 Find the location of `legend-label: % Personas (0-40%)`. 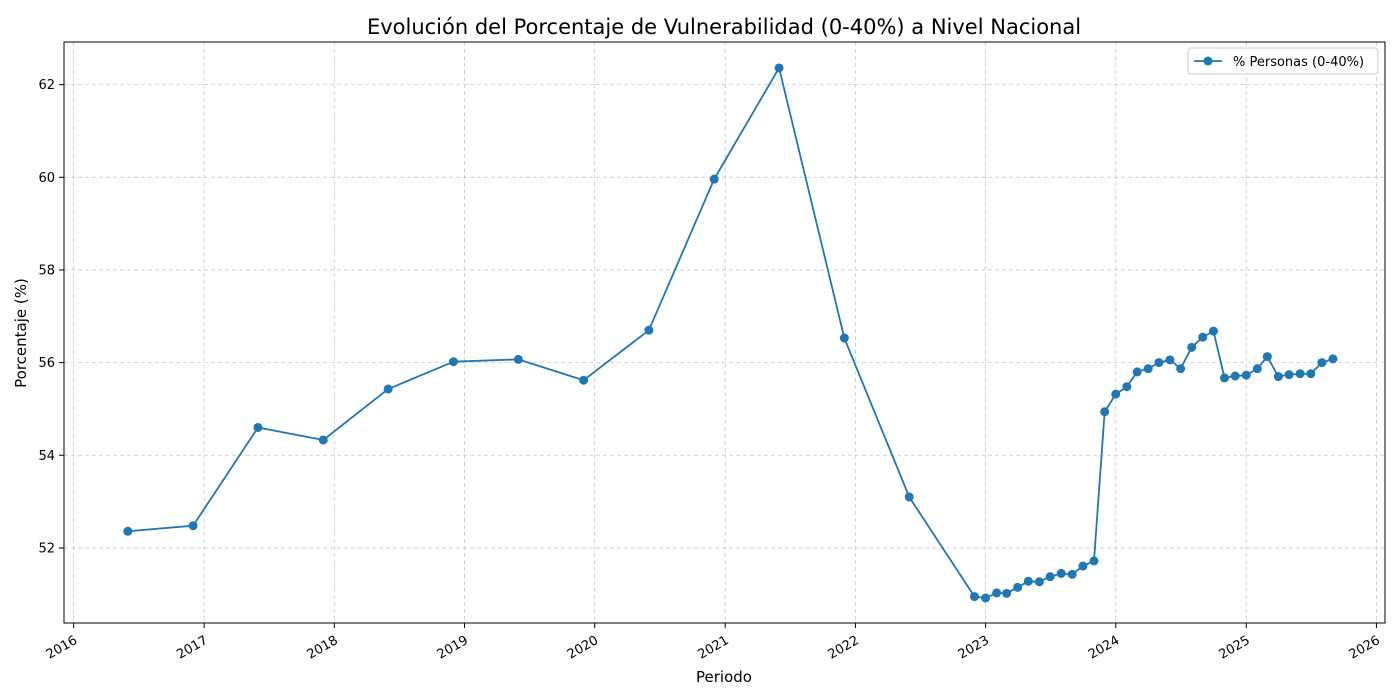

legend-label: % Personas (0-40%) is located at coordinates (1298, 62).